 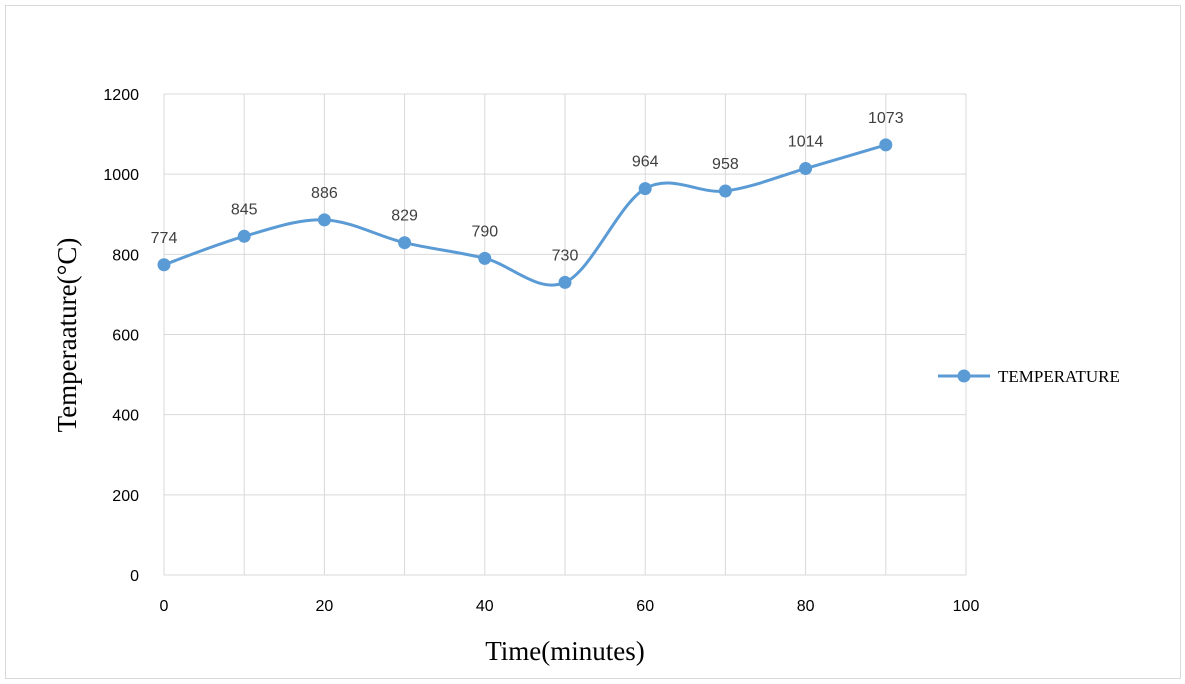 What do you see at coordinates (164, 606) in the screenshot?
I see `x-tick-label: 0` at bounding box center [164, 606].